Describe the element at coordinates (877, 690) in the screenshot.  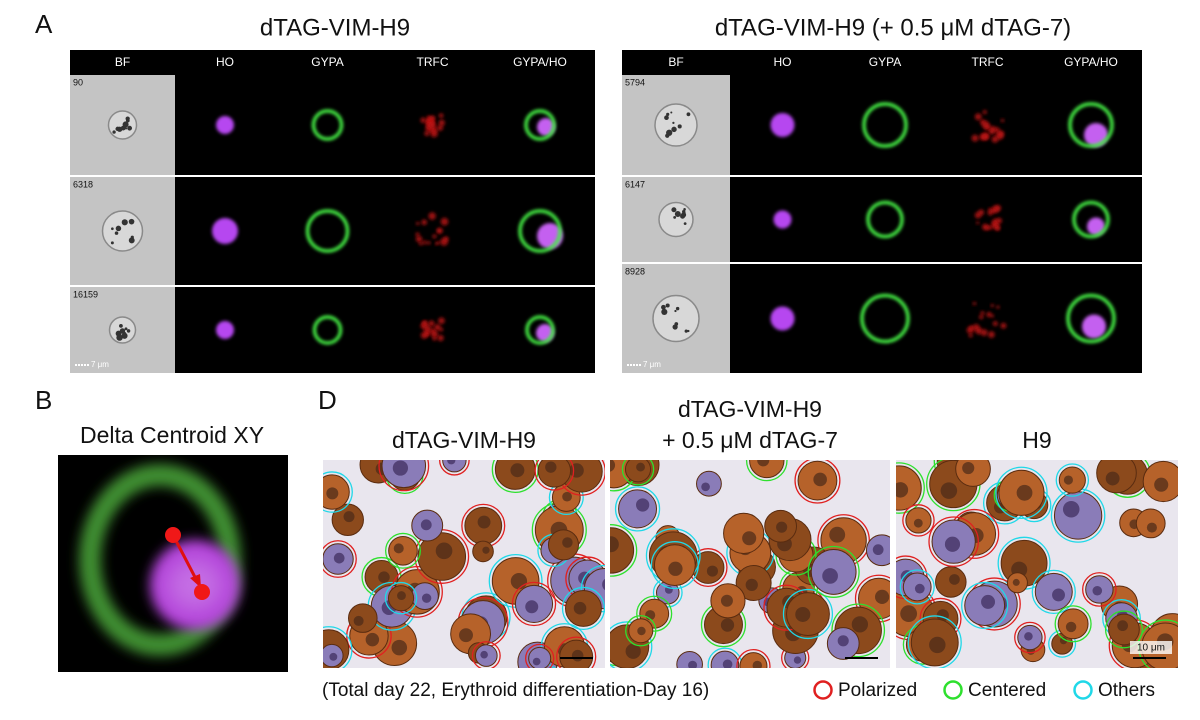
I see `legend-label: Polarized` at that location.